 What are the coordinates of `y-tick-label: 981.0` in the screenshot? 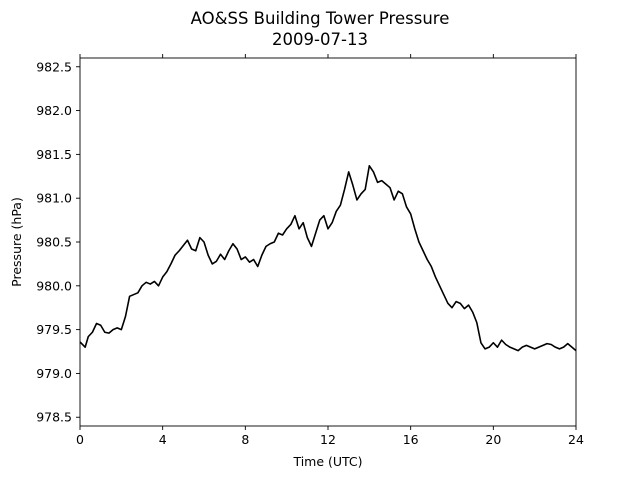 It's located at (54, 198).